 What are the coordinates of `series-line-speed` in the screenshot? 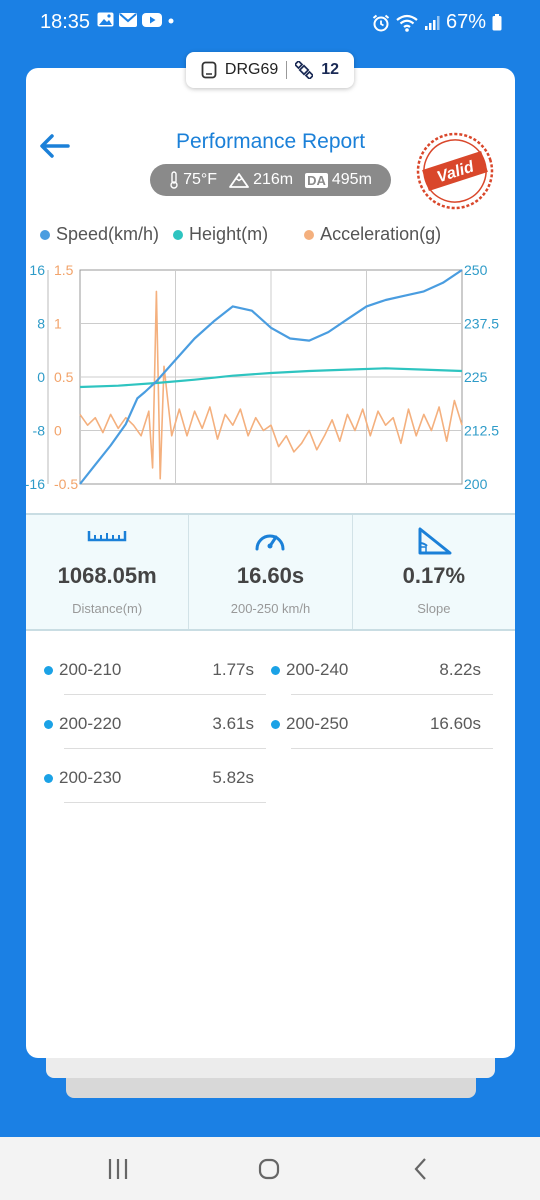 It's located at (271, 377).